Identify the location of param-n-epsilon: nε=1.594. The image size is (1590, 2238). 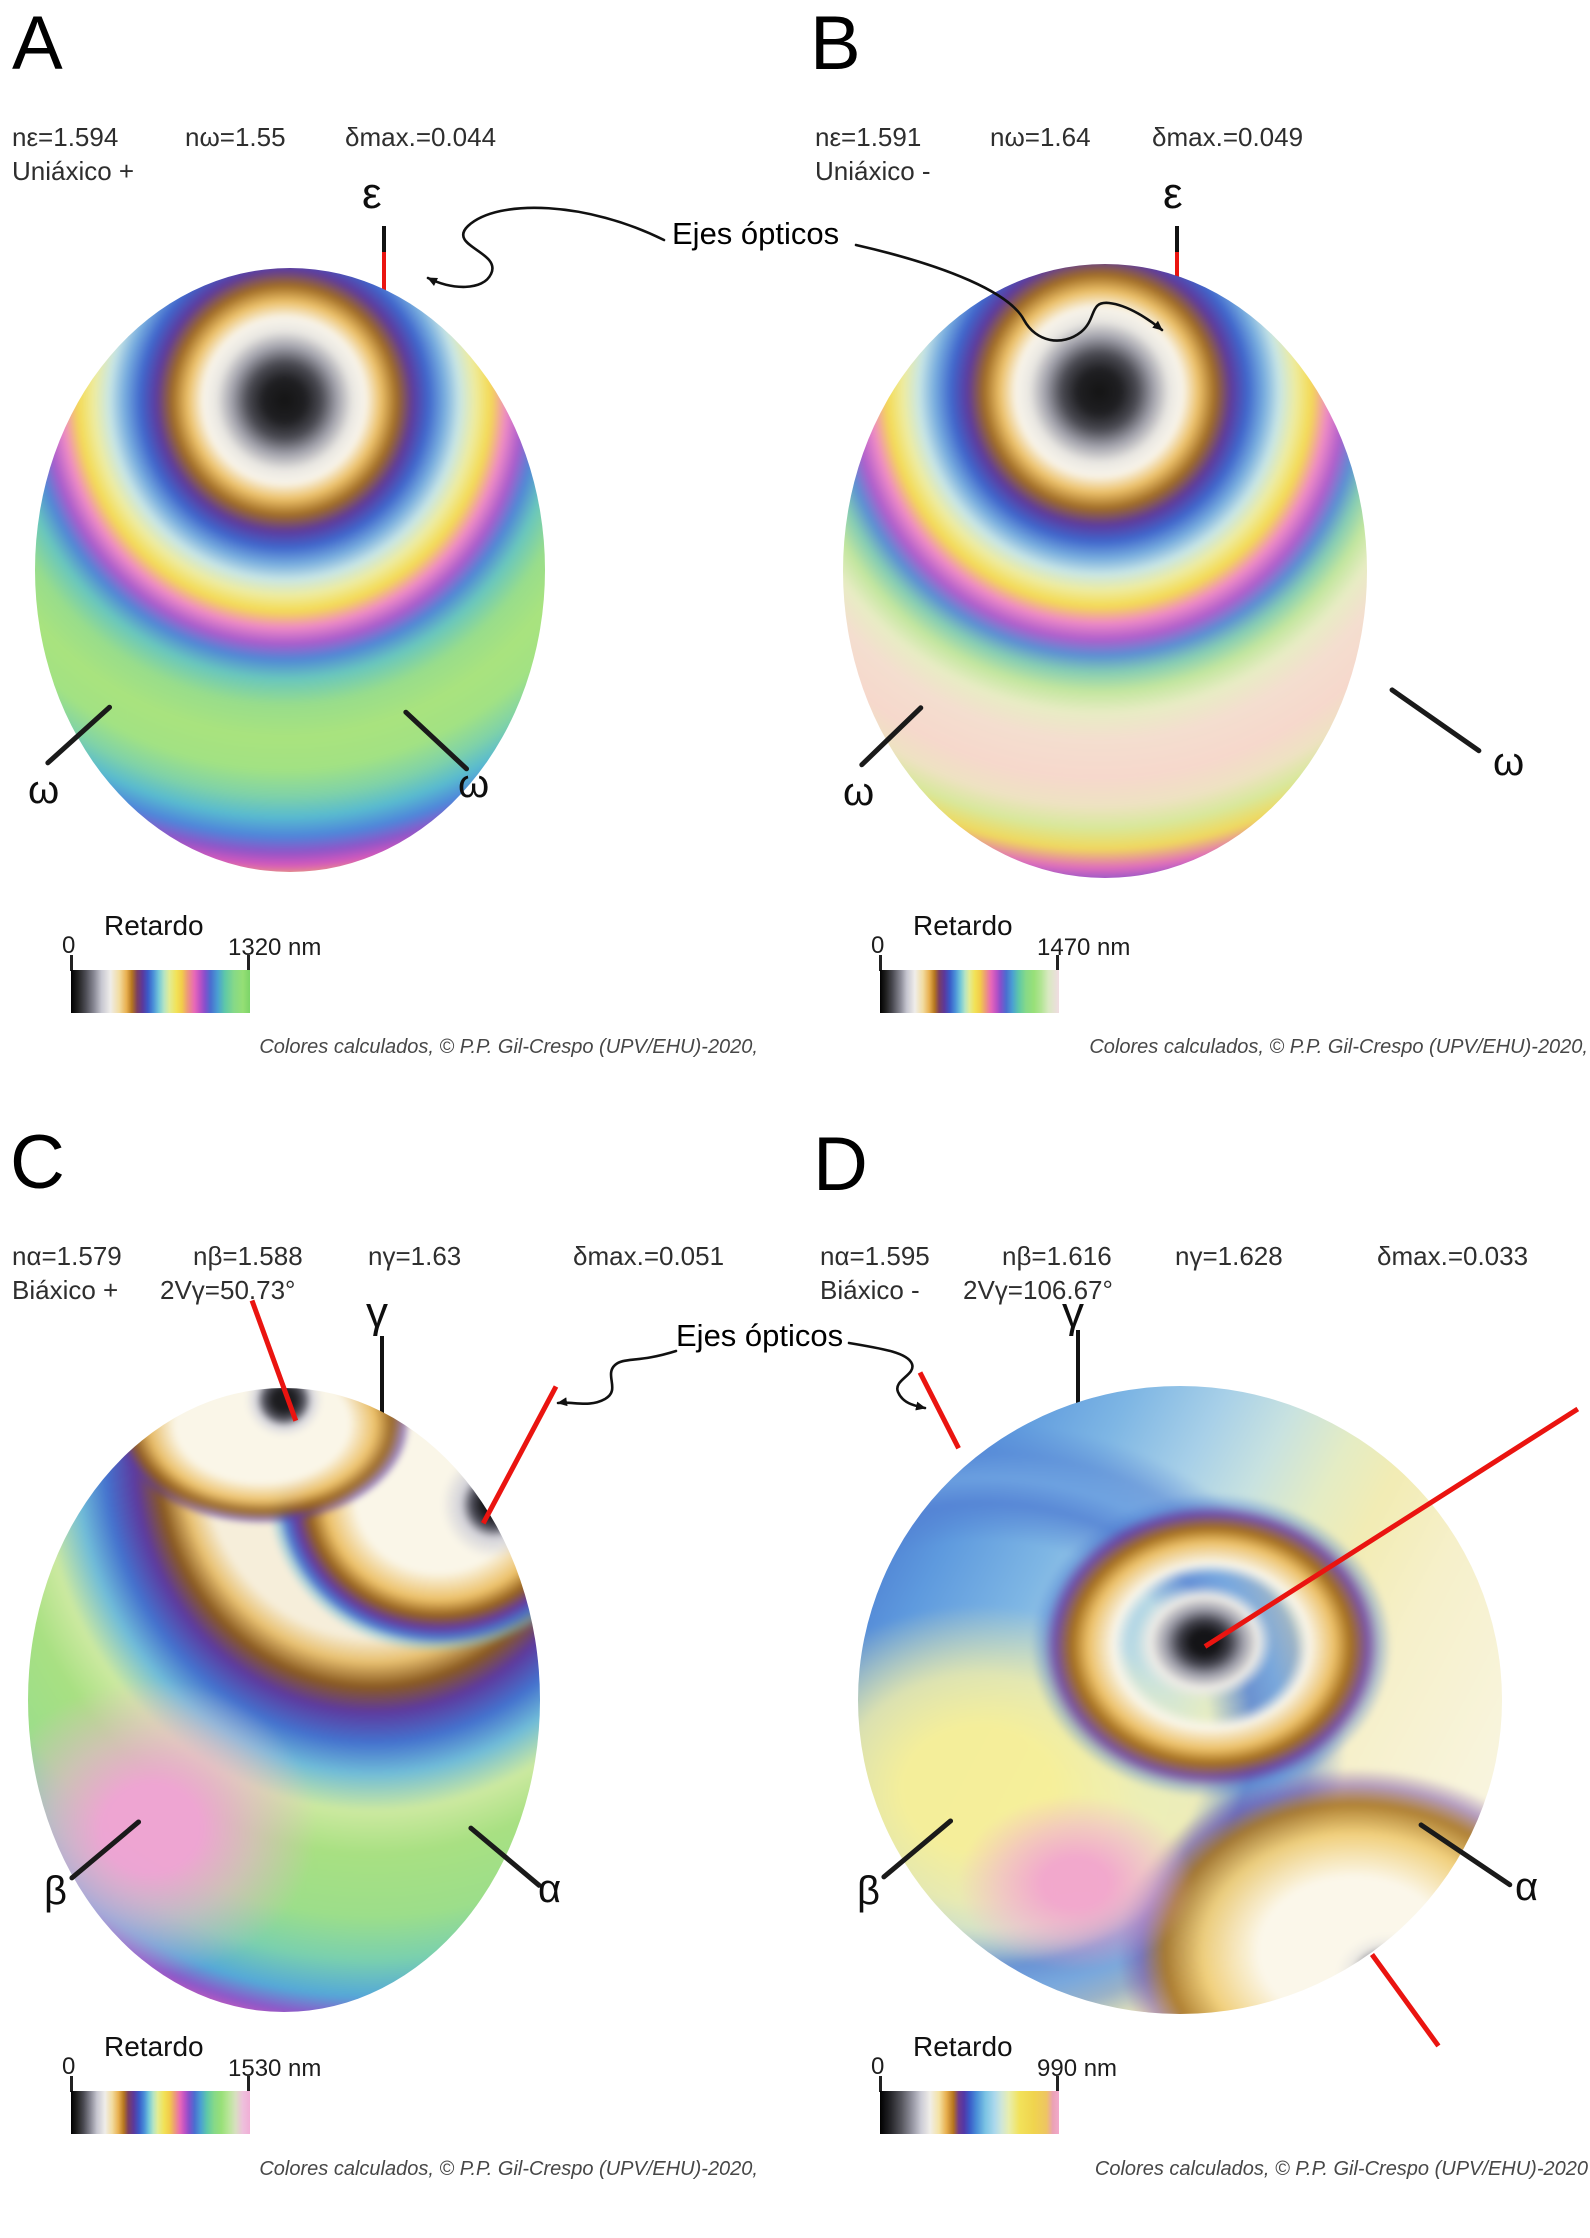
(65, 137).